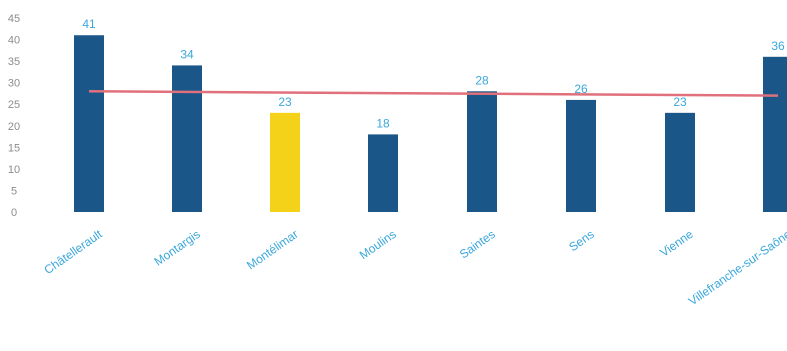 This screenshot has width=787, height=351. I want to click on category-label: Vienne, so click(676, 243).